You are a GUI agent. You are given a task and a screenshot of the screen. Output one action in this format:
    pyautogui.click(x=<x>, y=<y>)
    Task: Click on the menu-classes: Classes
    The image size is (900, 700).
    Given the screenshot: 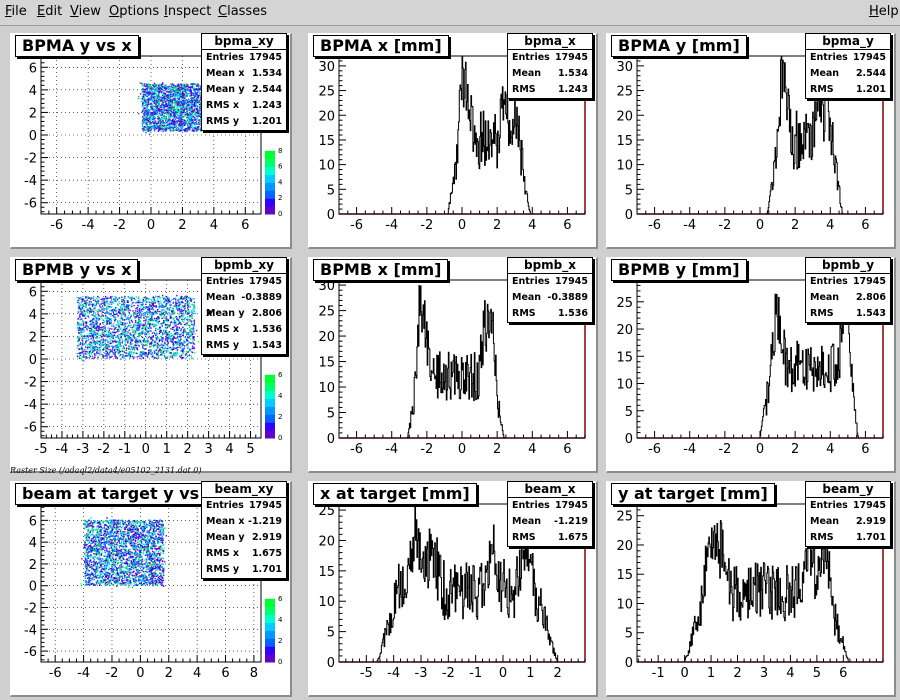 What is the action you would take?
    pyautogui.click(x=242, y=11)
    